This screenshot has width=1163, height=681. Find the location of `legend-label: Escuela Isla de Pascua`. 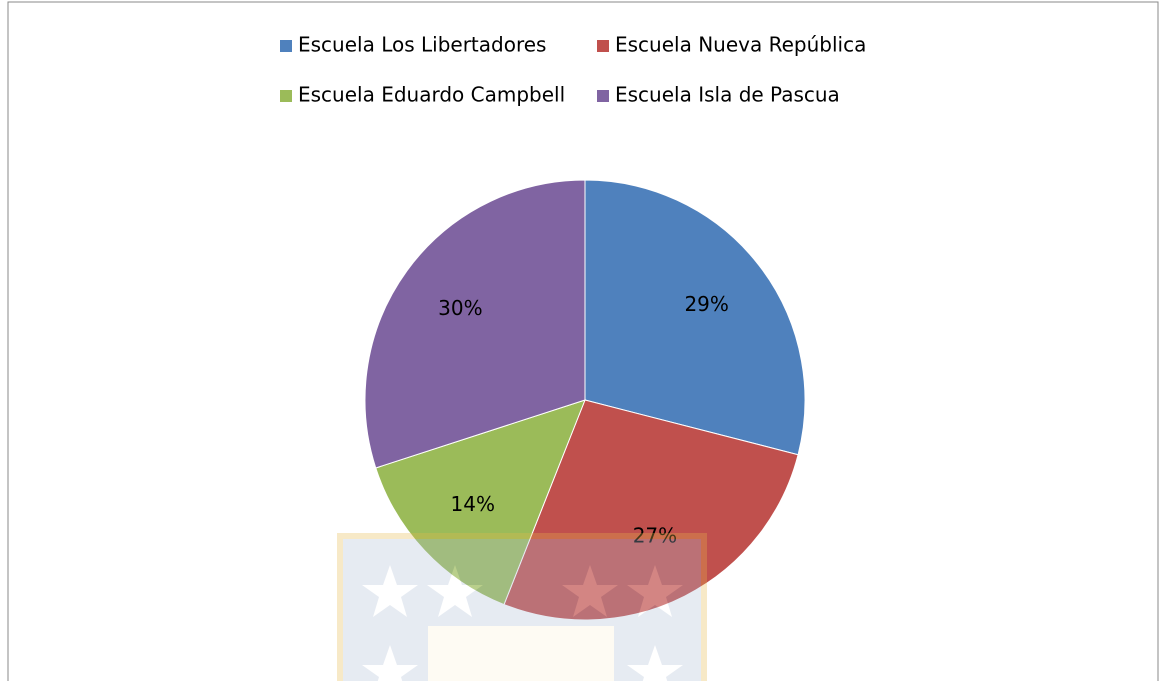

legend-label: Escuela Isla de Pascua is located at coordinates (727, 95).